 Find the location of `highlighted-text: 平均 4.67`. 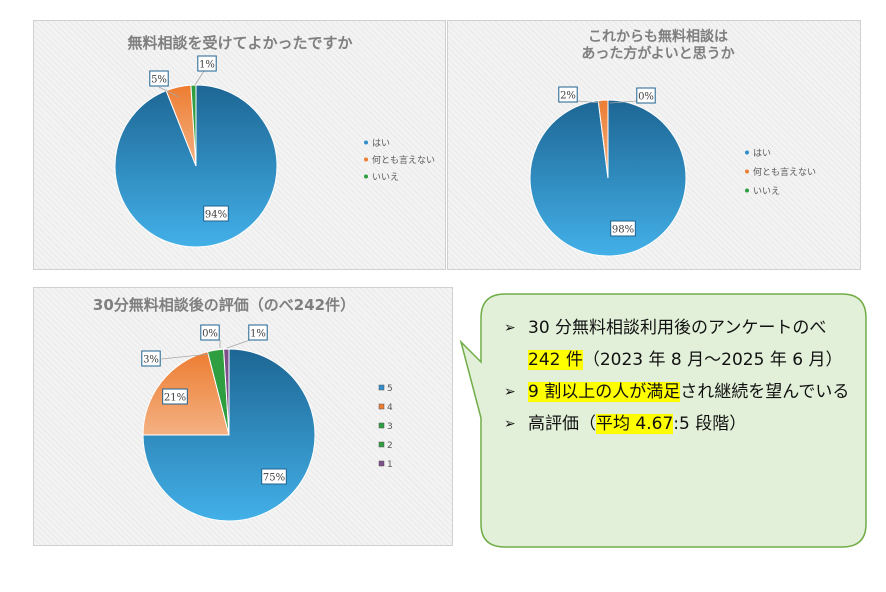

highlighted-text: 平均 4.67 is located at coordinates (635, 424).